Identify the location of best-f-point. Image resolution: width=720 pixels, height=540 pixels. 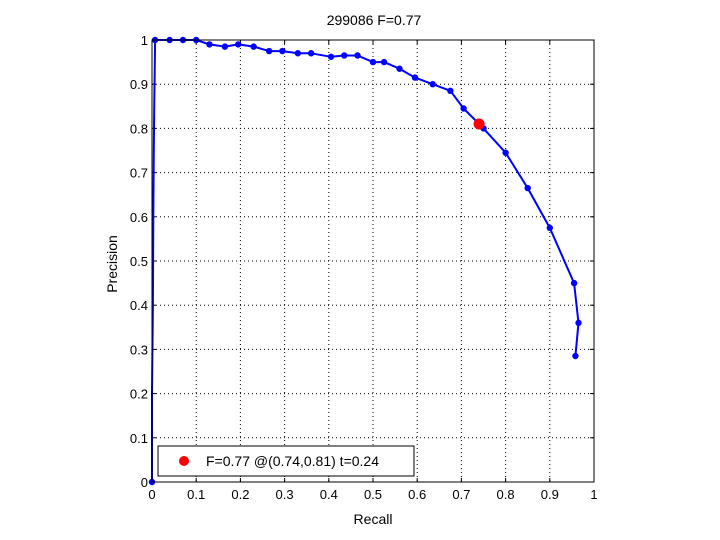
(479, 124).